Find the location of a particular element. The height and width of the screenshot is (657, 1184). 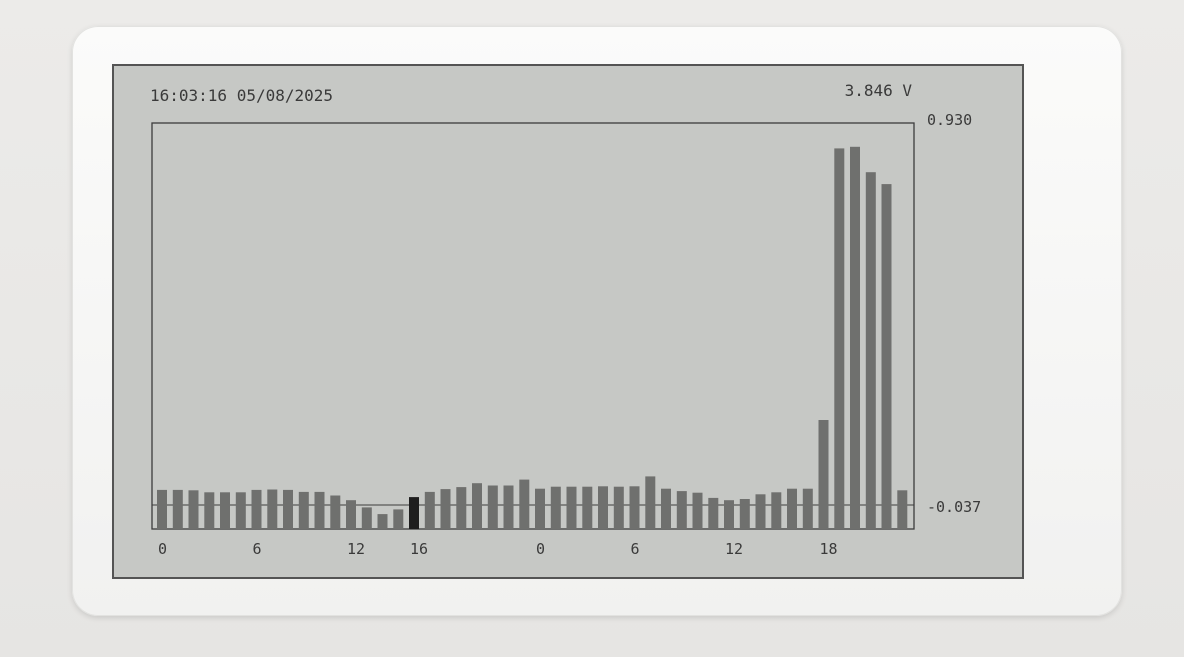

current-hour-bar is located at coordinates (414, 513).